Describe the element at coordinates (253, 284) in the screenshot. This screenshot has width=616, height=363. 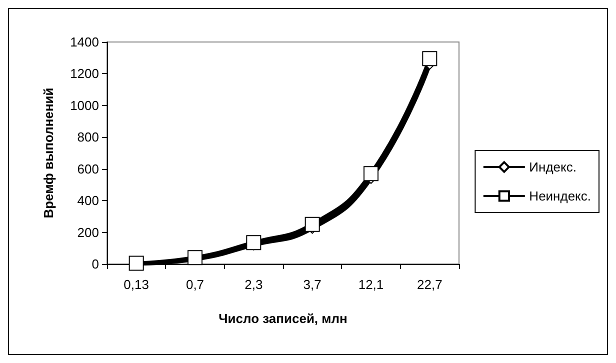
I see `x-tick-label: 2,3` at that location.